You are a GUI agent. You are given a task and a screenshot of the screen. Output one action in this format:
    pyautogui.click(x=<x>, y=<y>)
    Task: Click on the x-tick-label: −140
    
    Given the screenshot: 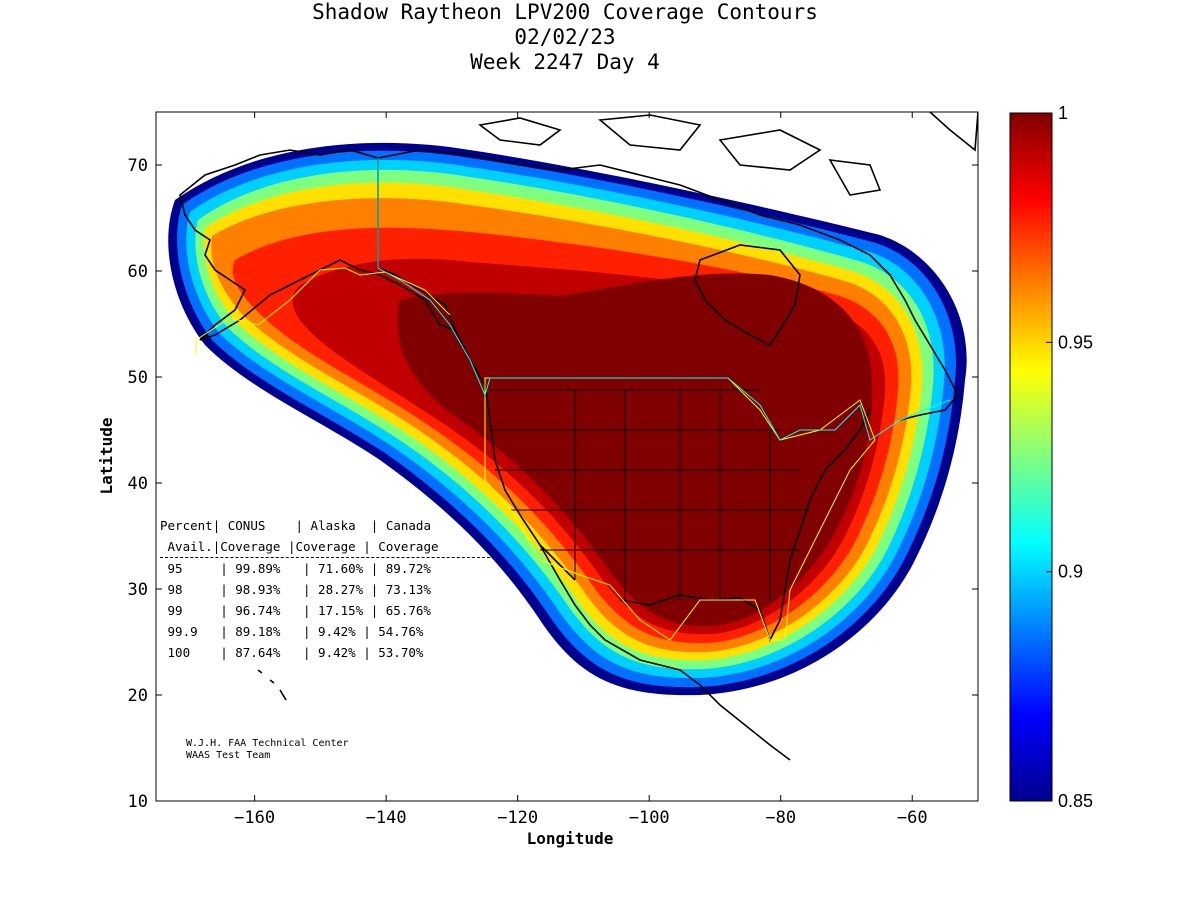 What is the action you would take?
    pyautogui.click(x=386, y=818)
    